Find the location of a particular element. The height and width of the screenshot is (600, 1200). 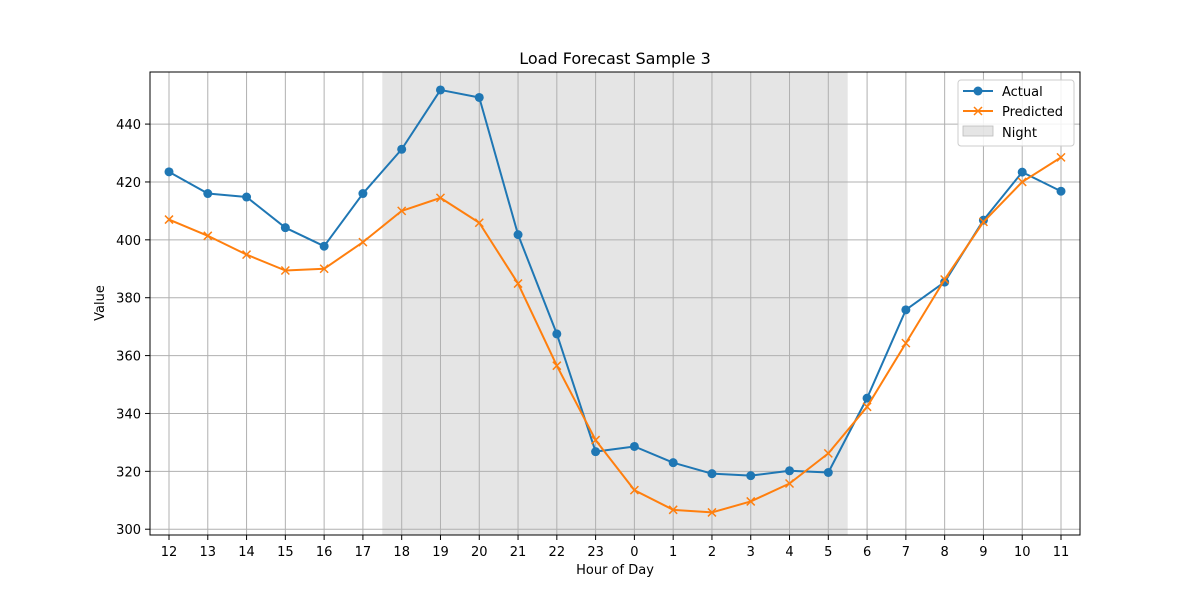

legend-entry-actual: Actual is located at coordinates (1003, 92).